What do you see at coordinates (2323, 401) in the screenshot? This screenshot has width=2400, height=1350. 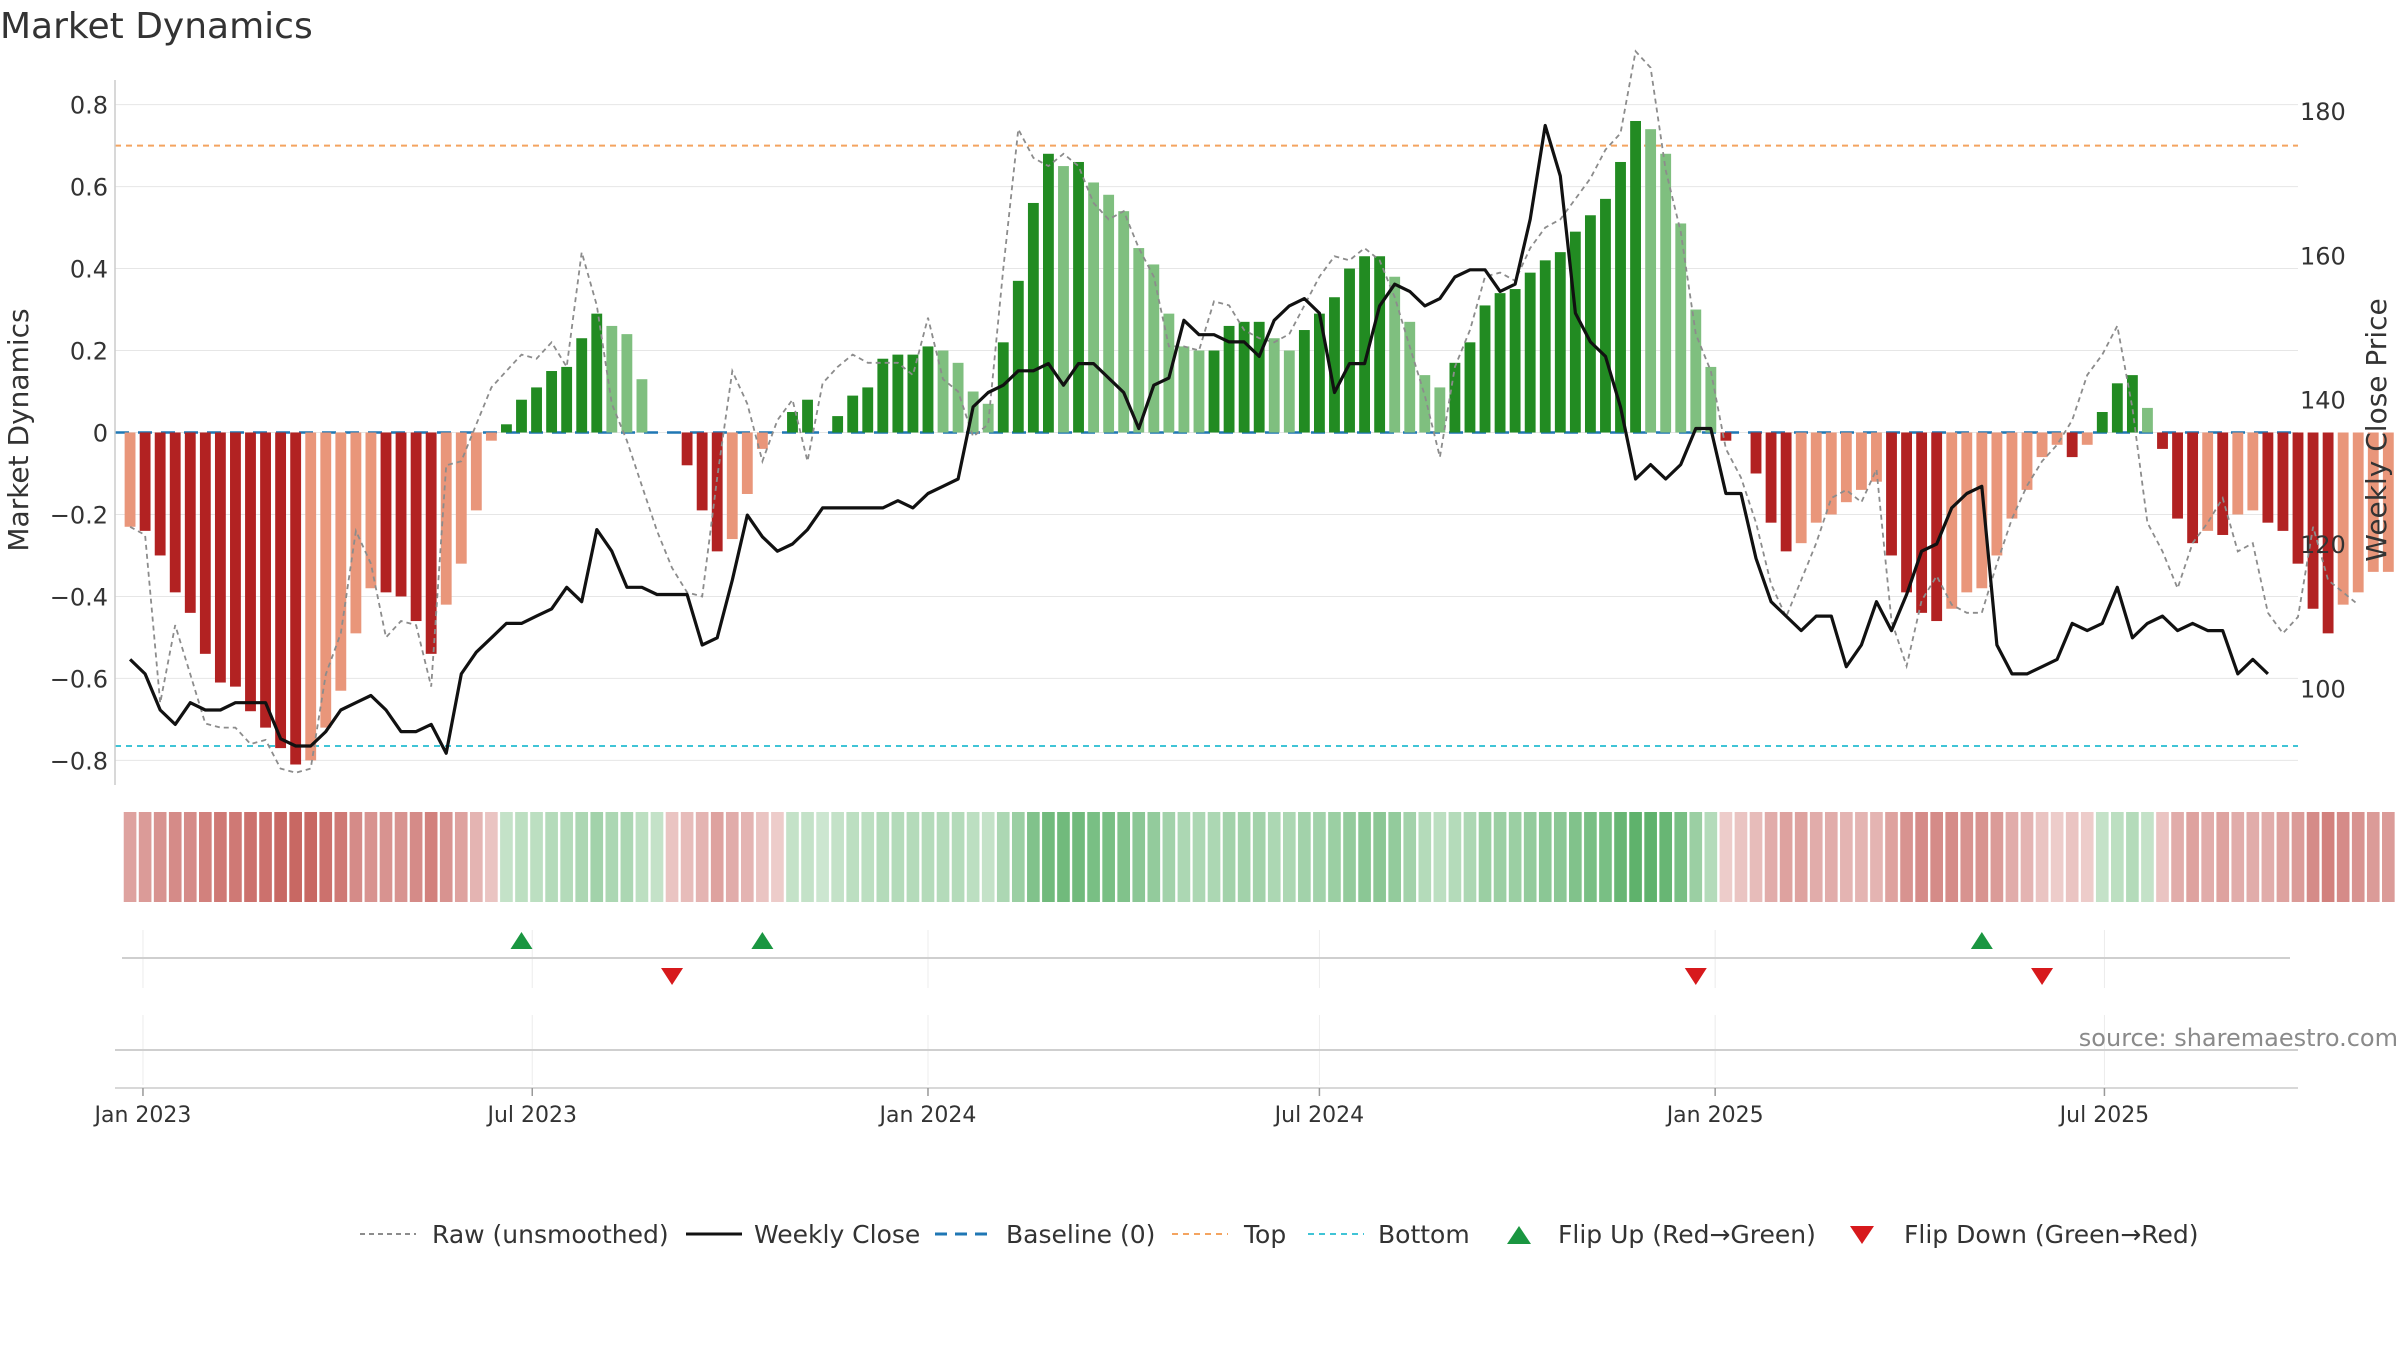 I see `y2-tick-label: 140` at bounding box center [2323, 401].